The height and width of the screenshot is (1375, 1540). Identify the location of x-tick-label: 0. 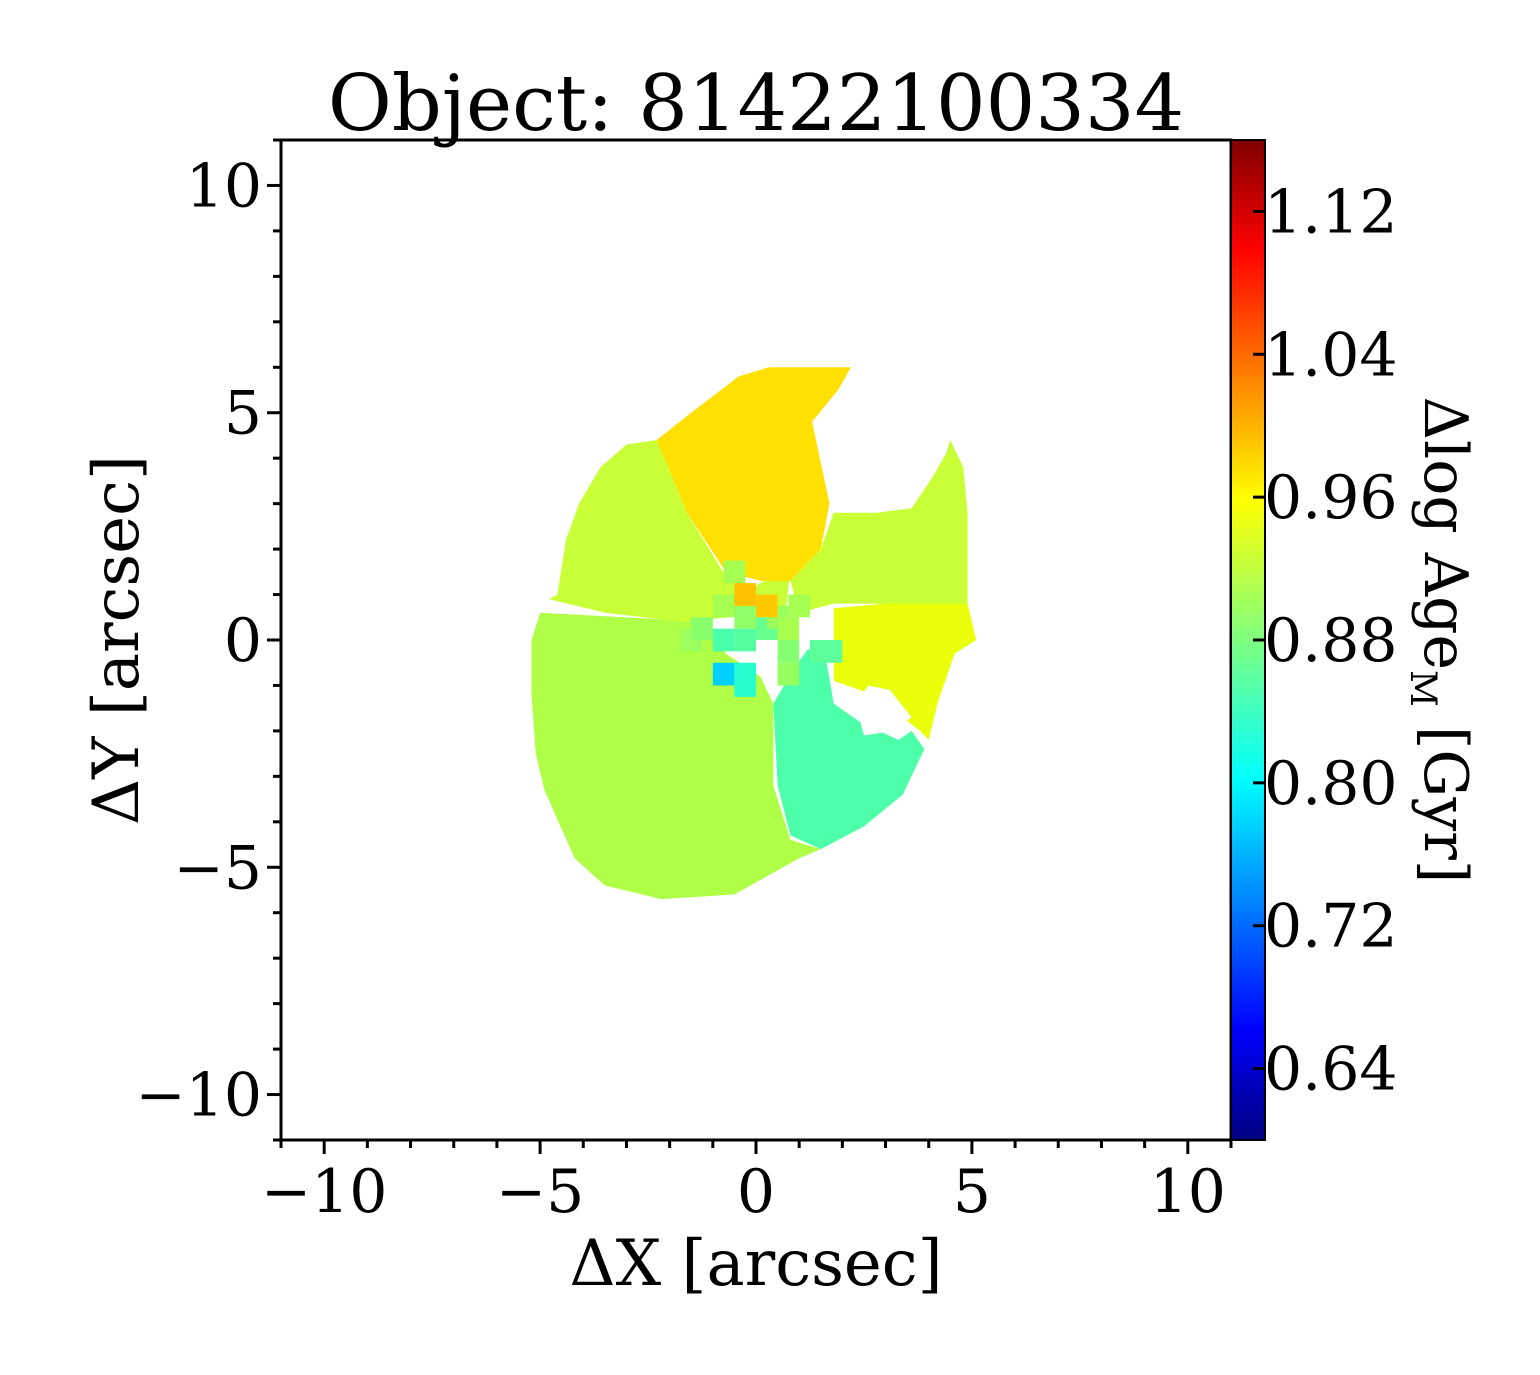
(756, 1192).